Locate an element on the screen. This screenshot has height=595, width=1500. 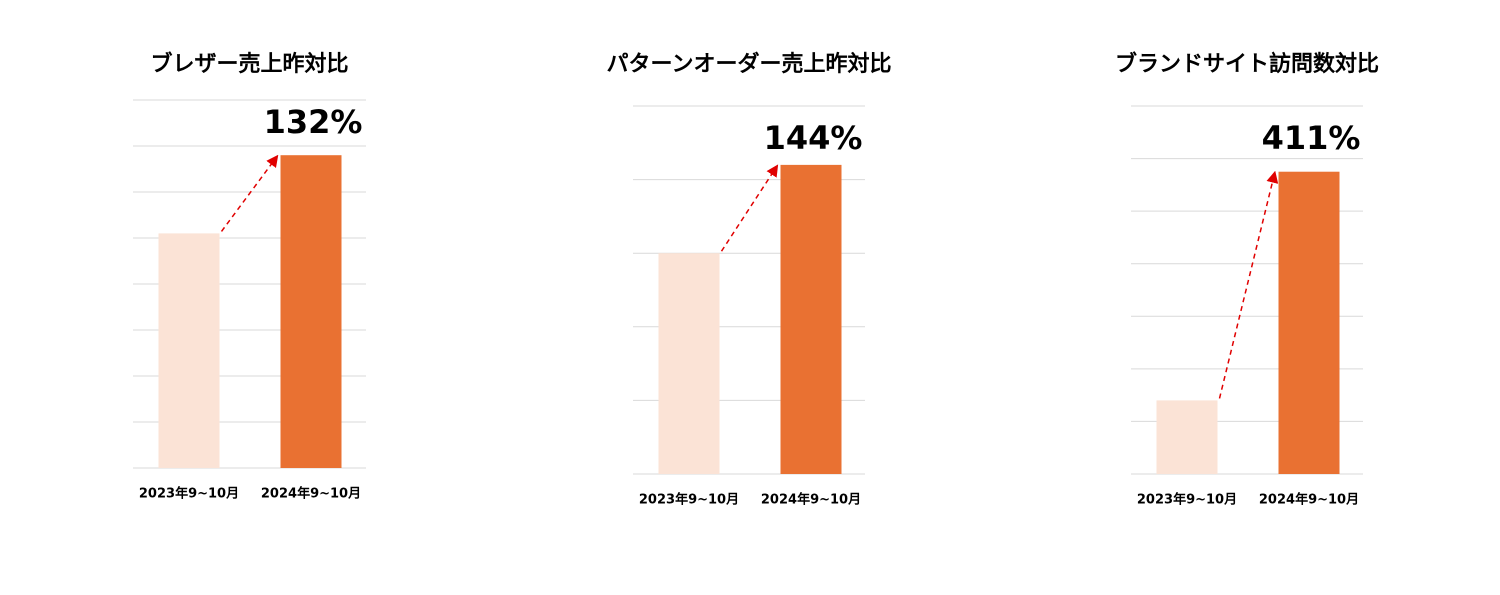
annotation: 132% is located at coordinates (313, 122).